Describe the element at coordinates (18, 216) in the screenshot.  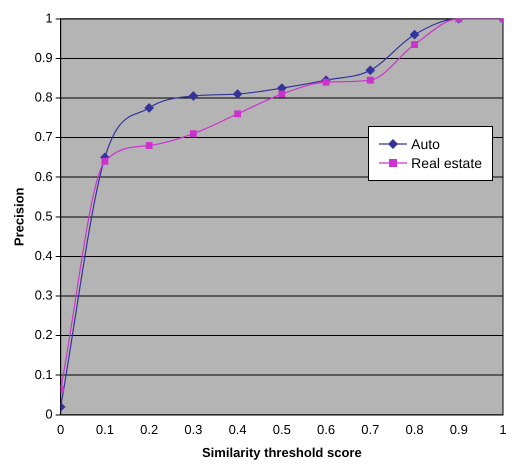
I see `y-axis-title: Precision` at that location.